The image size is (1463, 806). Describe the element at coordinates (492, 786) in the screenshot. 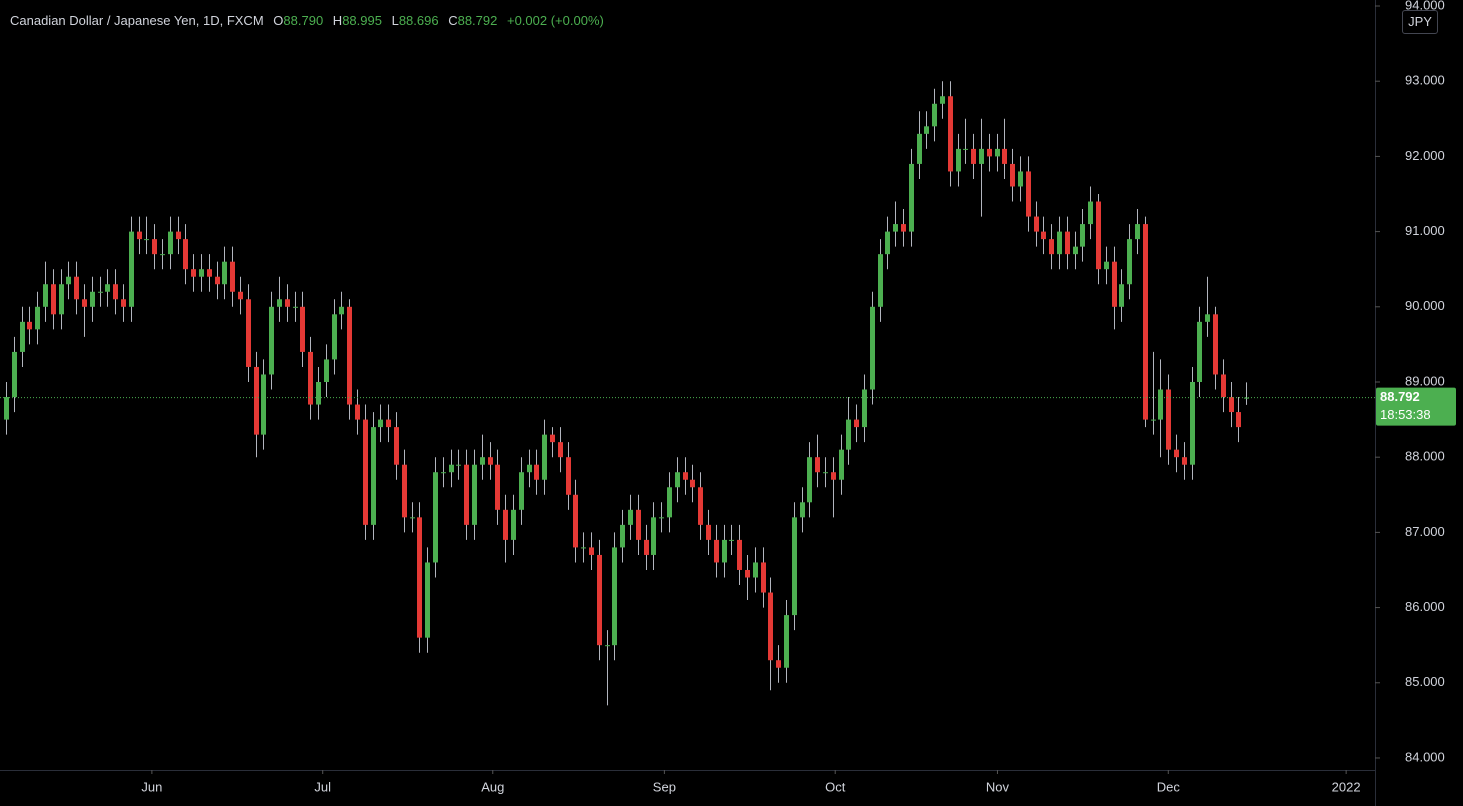

I see `x-tick-label: Aug` at that location.